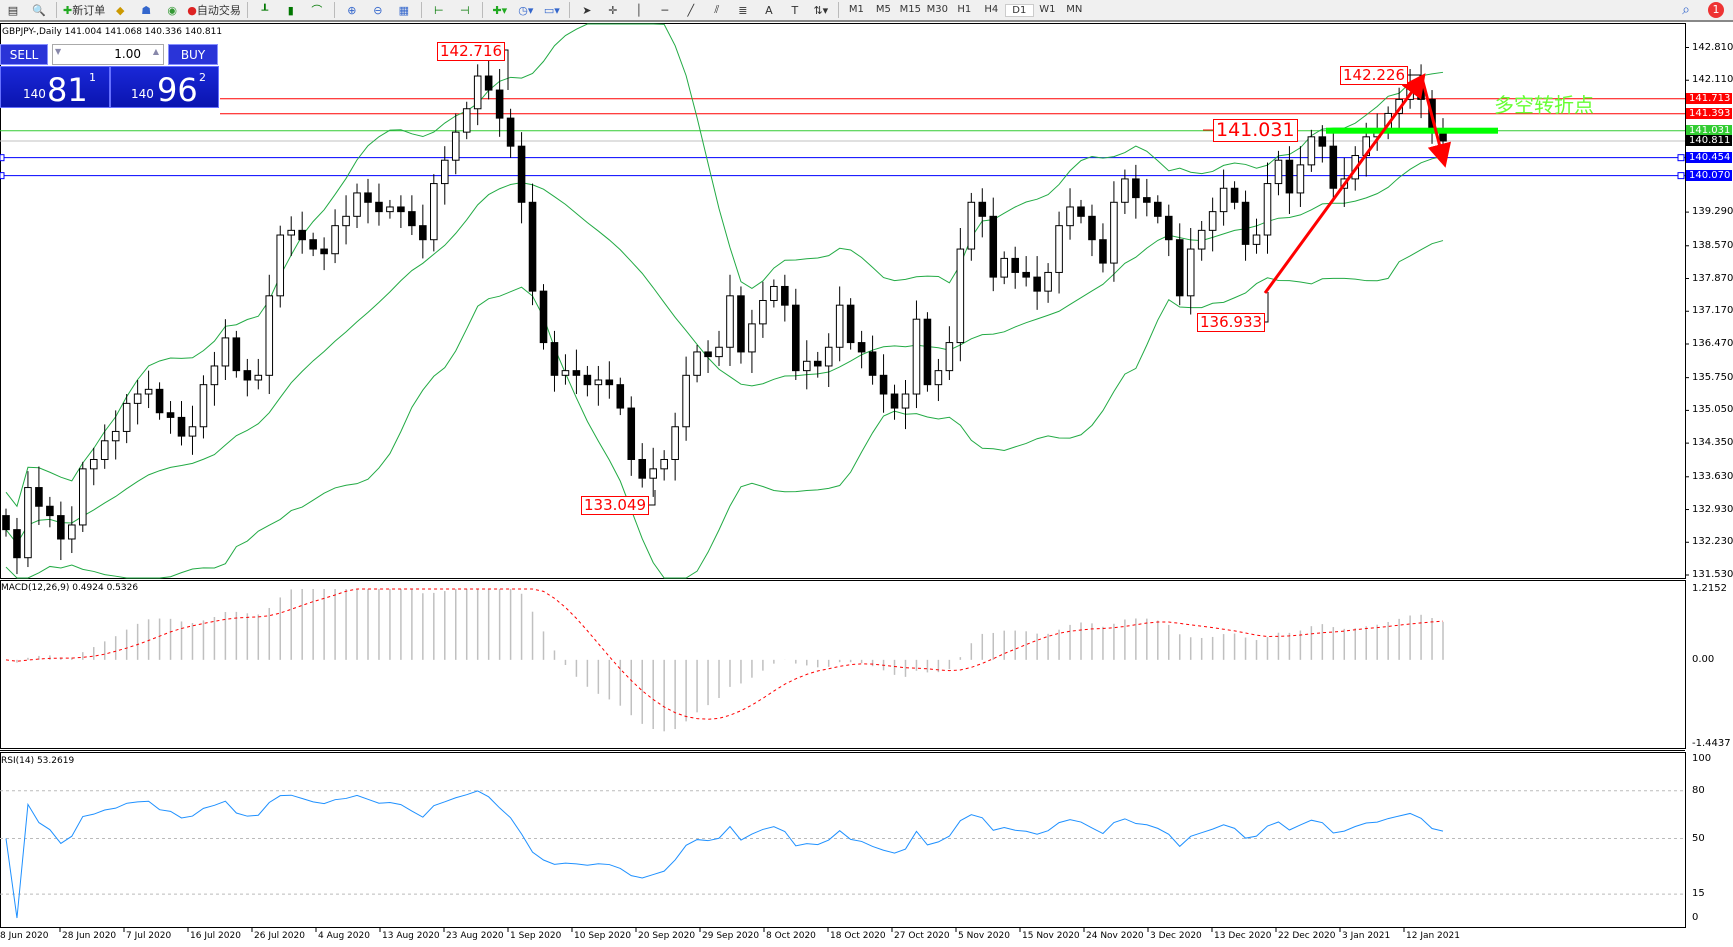 This screenshot has width=1733, height=947. Describe the element at coordinates (769, 10) in the screenshot. I see `text-icon: A` at that location.